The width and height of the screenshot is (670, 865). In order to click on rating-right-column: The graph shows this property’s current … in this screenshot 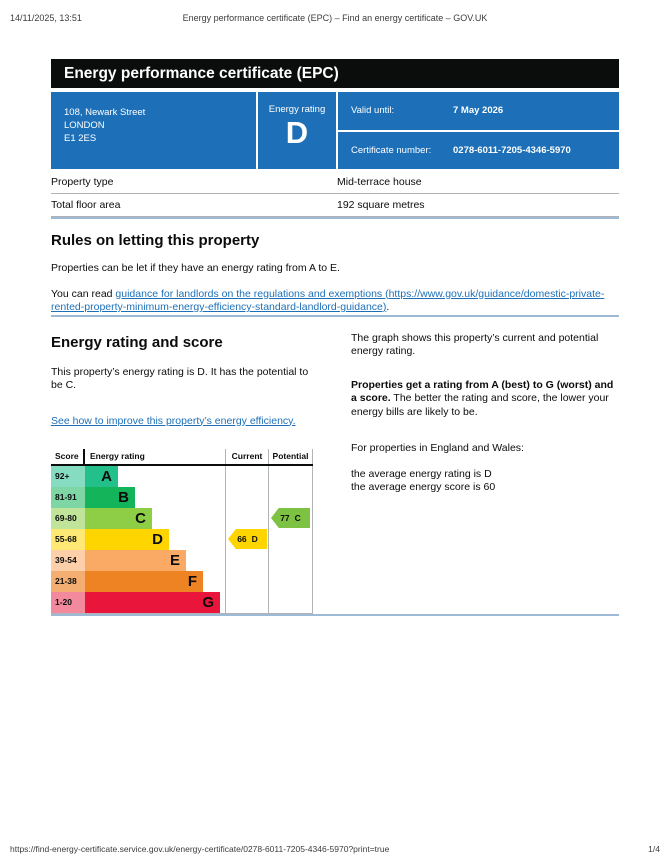, I will do `click(485, 472)`.